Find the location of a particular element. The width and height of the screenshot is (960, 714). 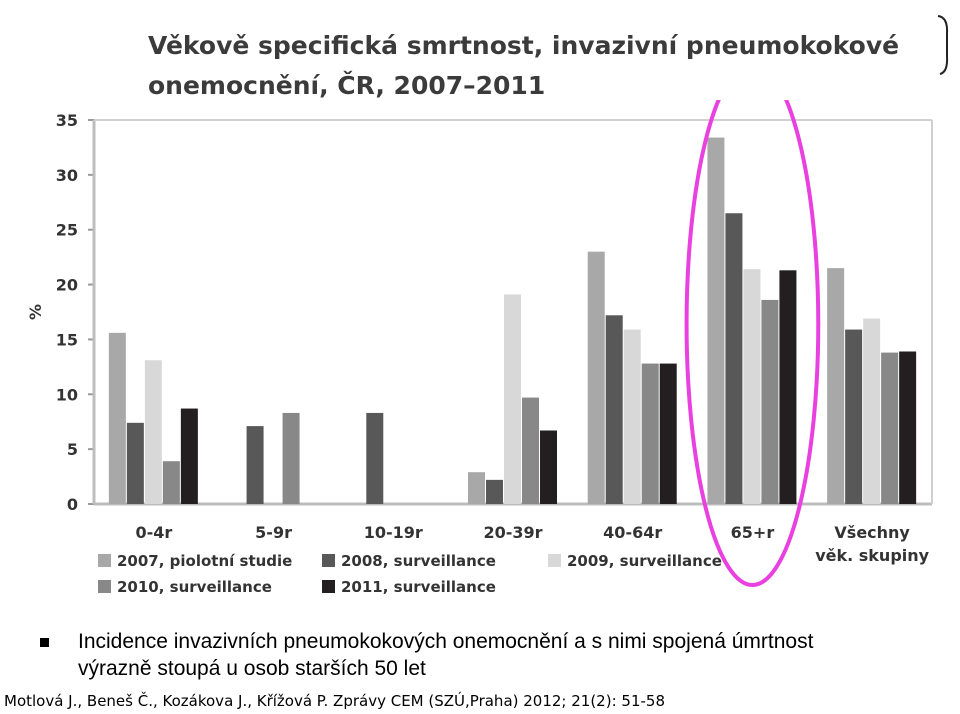

category-label: 5-9r is located at coordinates (273, 532).